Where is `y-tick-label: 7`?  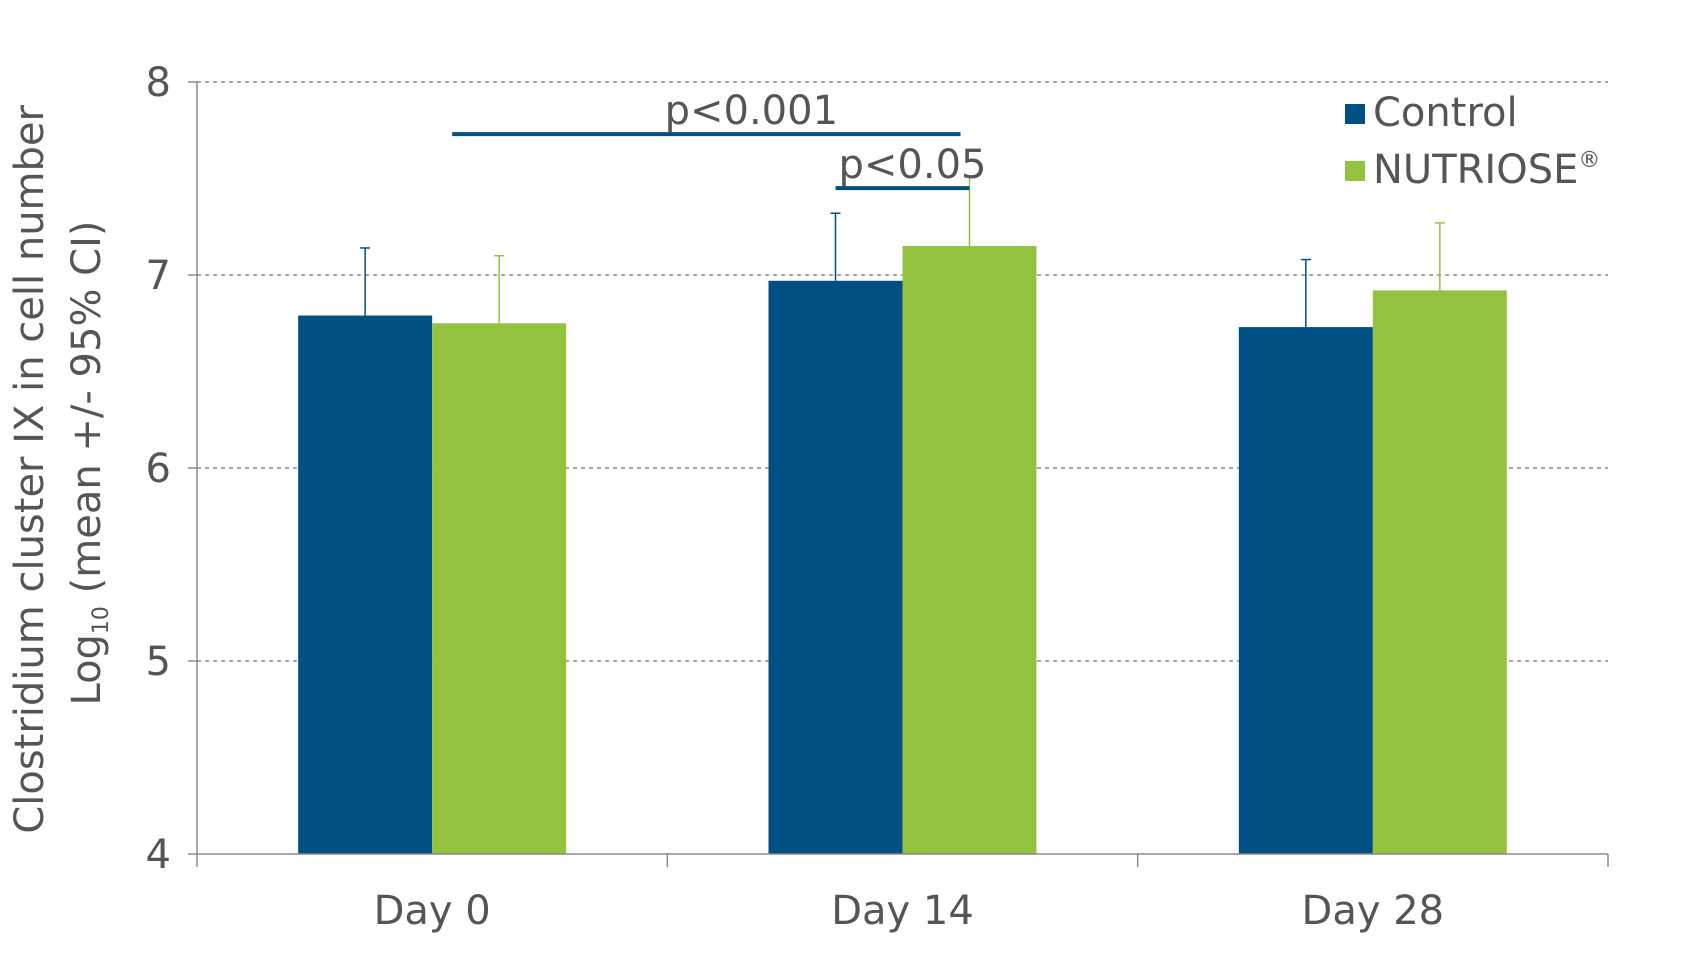 y-tick-label: 7 is located at coordinates (158, 276).